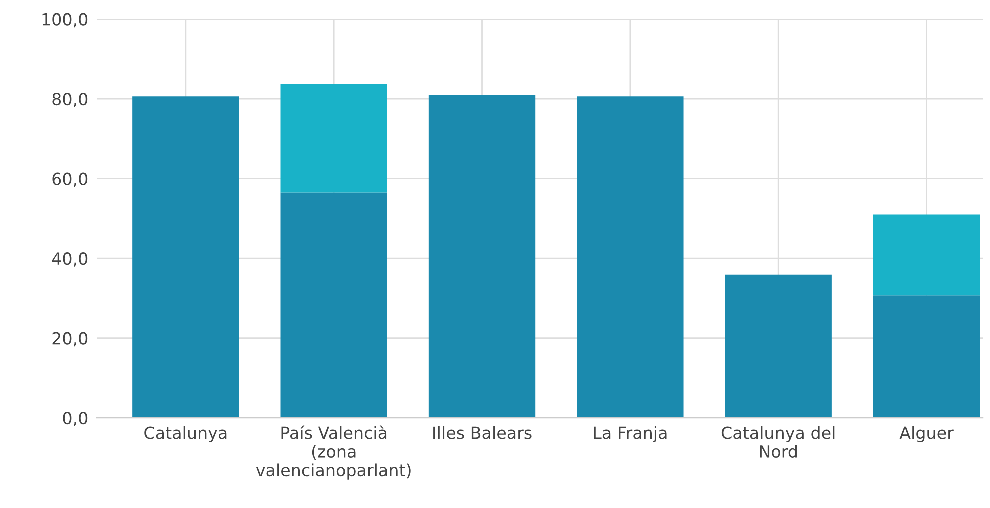 This screenshot has width=990, height=508. Describe the element at coordinates (927, 434) in the screenshot. I see `x-tick-label: Alguer` at that location.